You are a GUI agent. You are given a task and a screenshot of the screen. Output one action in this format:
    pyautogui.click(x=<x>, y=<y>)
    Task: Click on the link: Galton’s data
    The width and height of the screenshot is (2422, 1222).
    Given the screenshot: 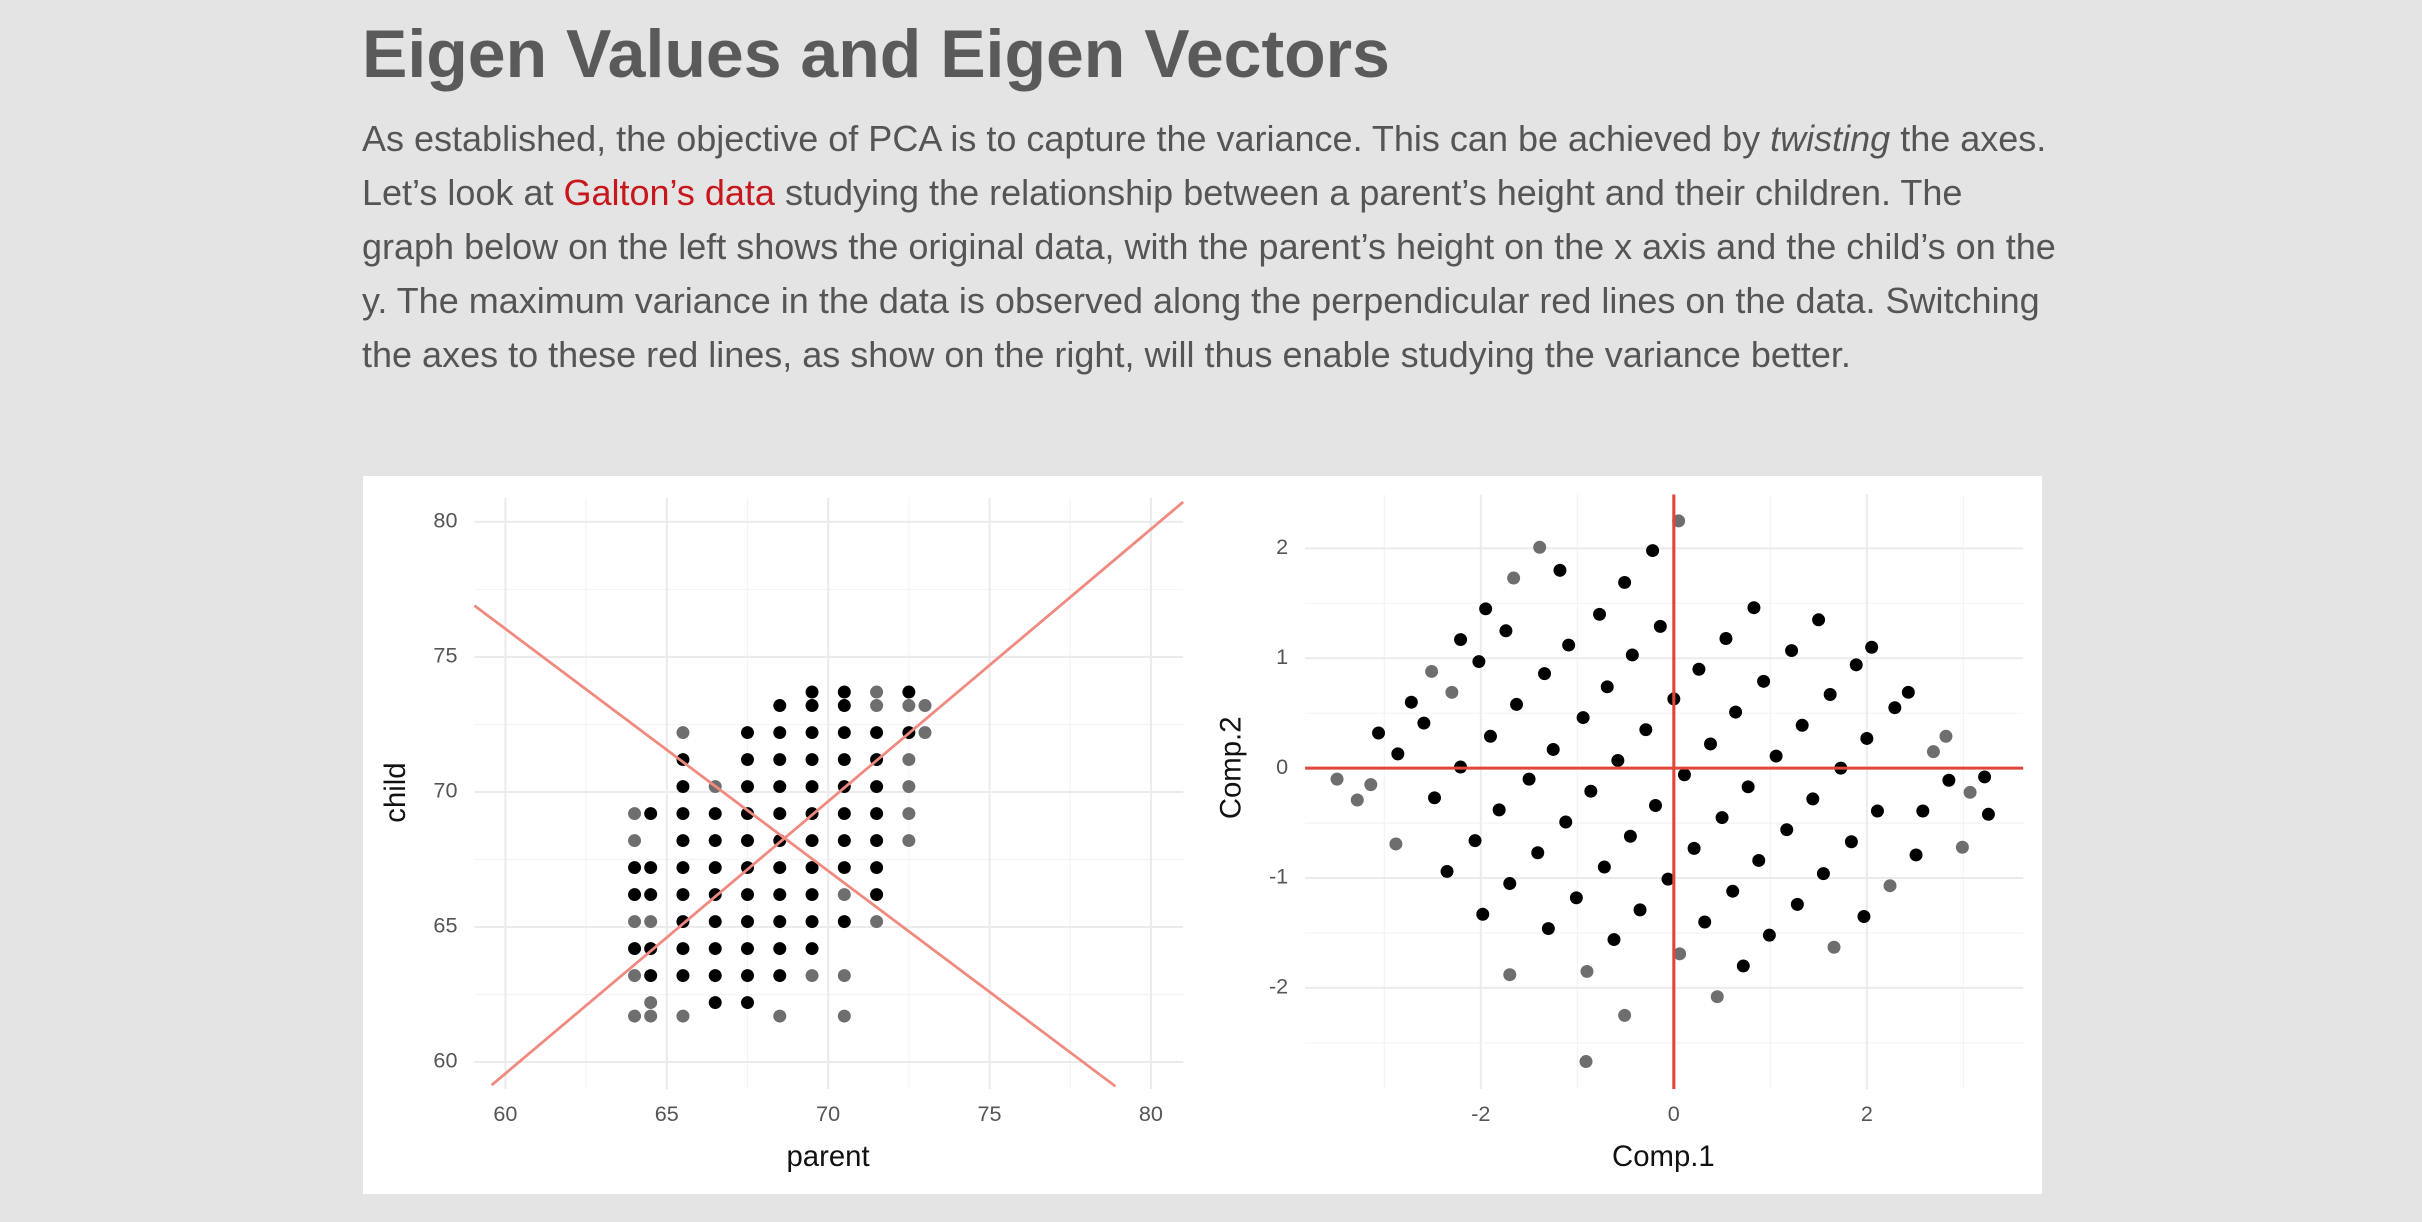 What is the action you would take?
    pyautogui.click(x=669, y=192)
    